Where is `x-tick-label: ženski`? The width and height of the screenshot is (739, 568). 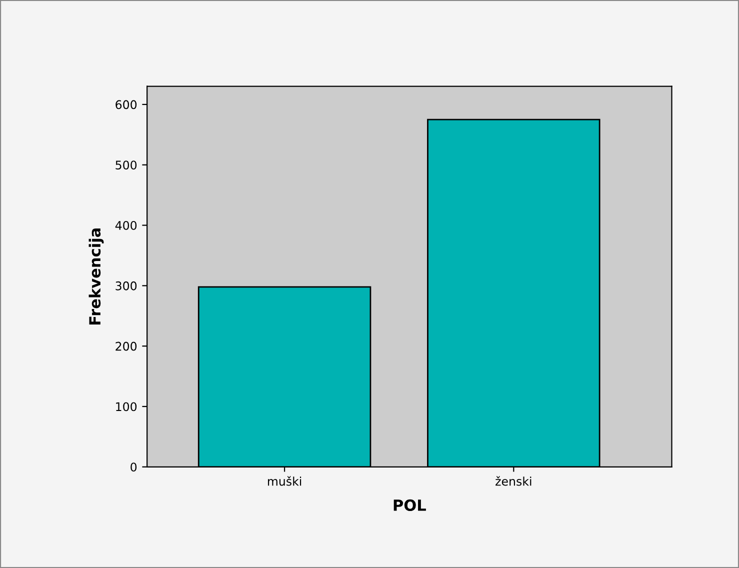 x-tick-label: ženski is located at coordinates (514, 481).